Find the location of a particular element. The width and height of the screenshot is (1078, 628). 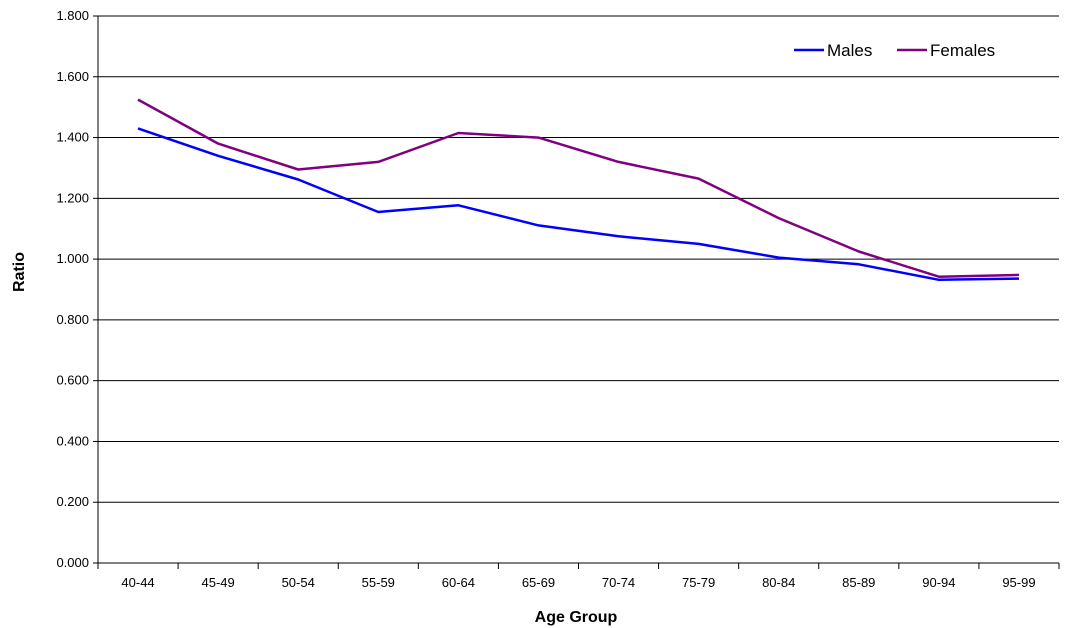

x-tick-label: 40-44 is located at coordinates (137, 582).